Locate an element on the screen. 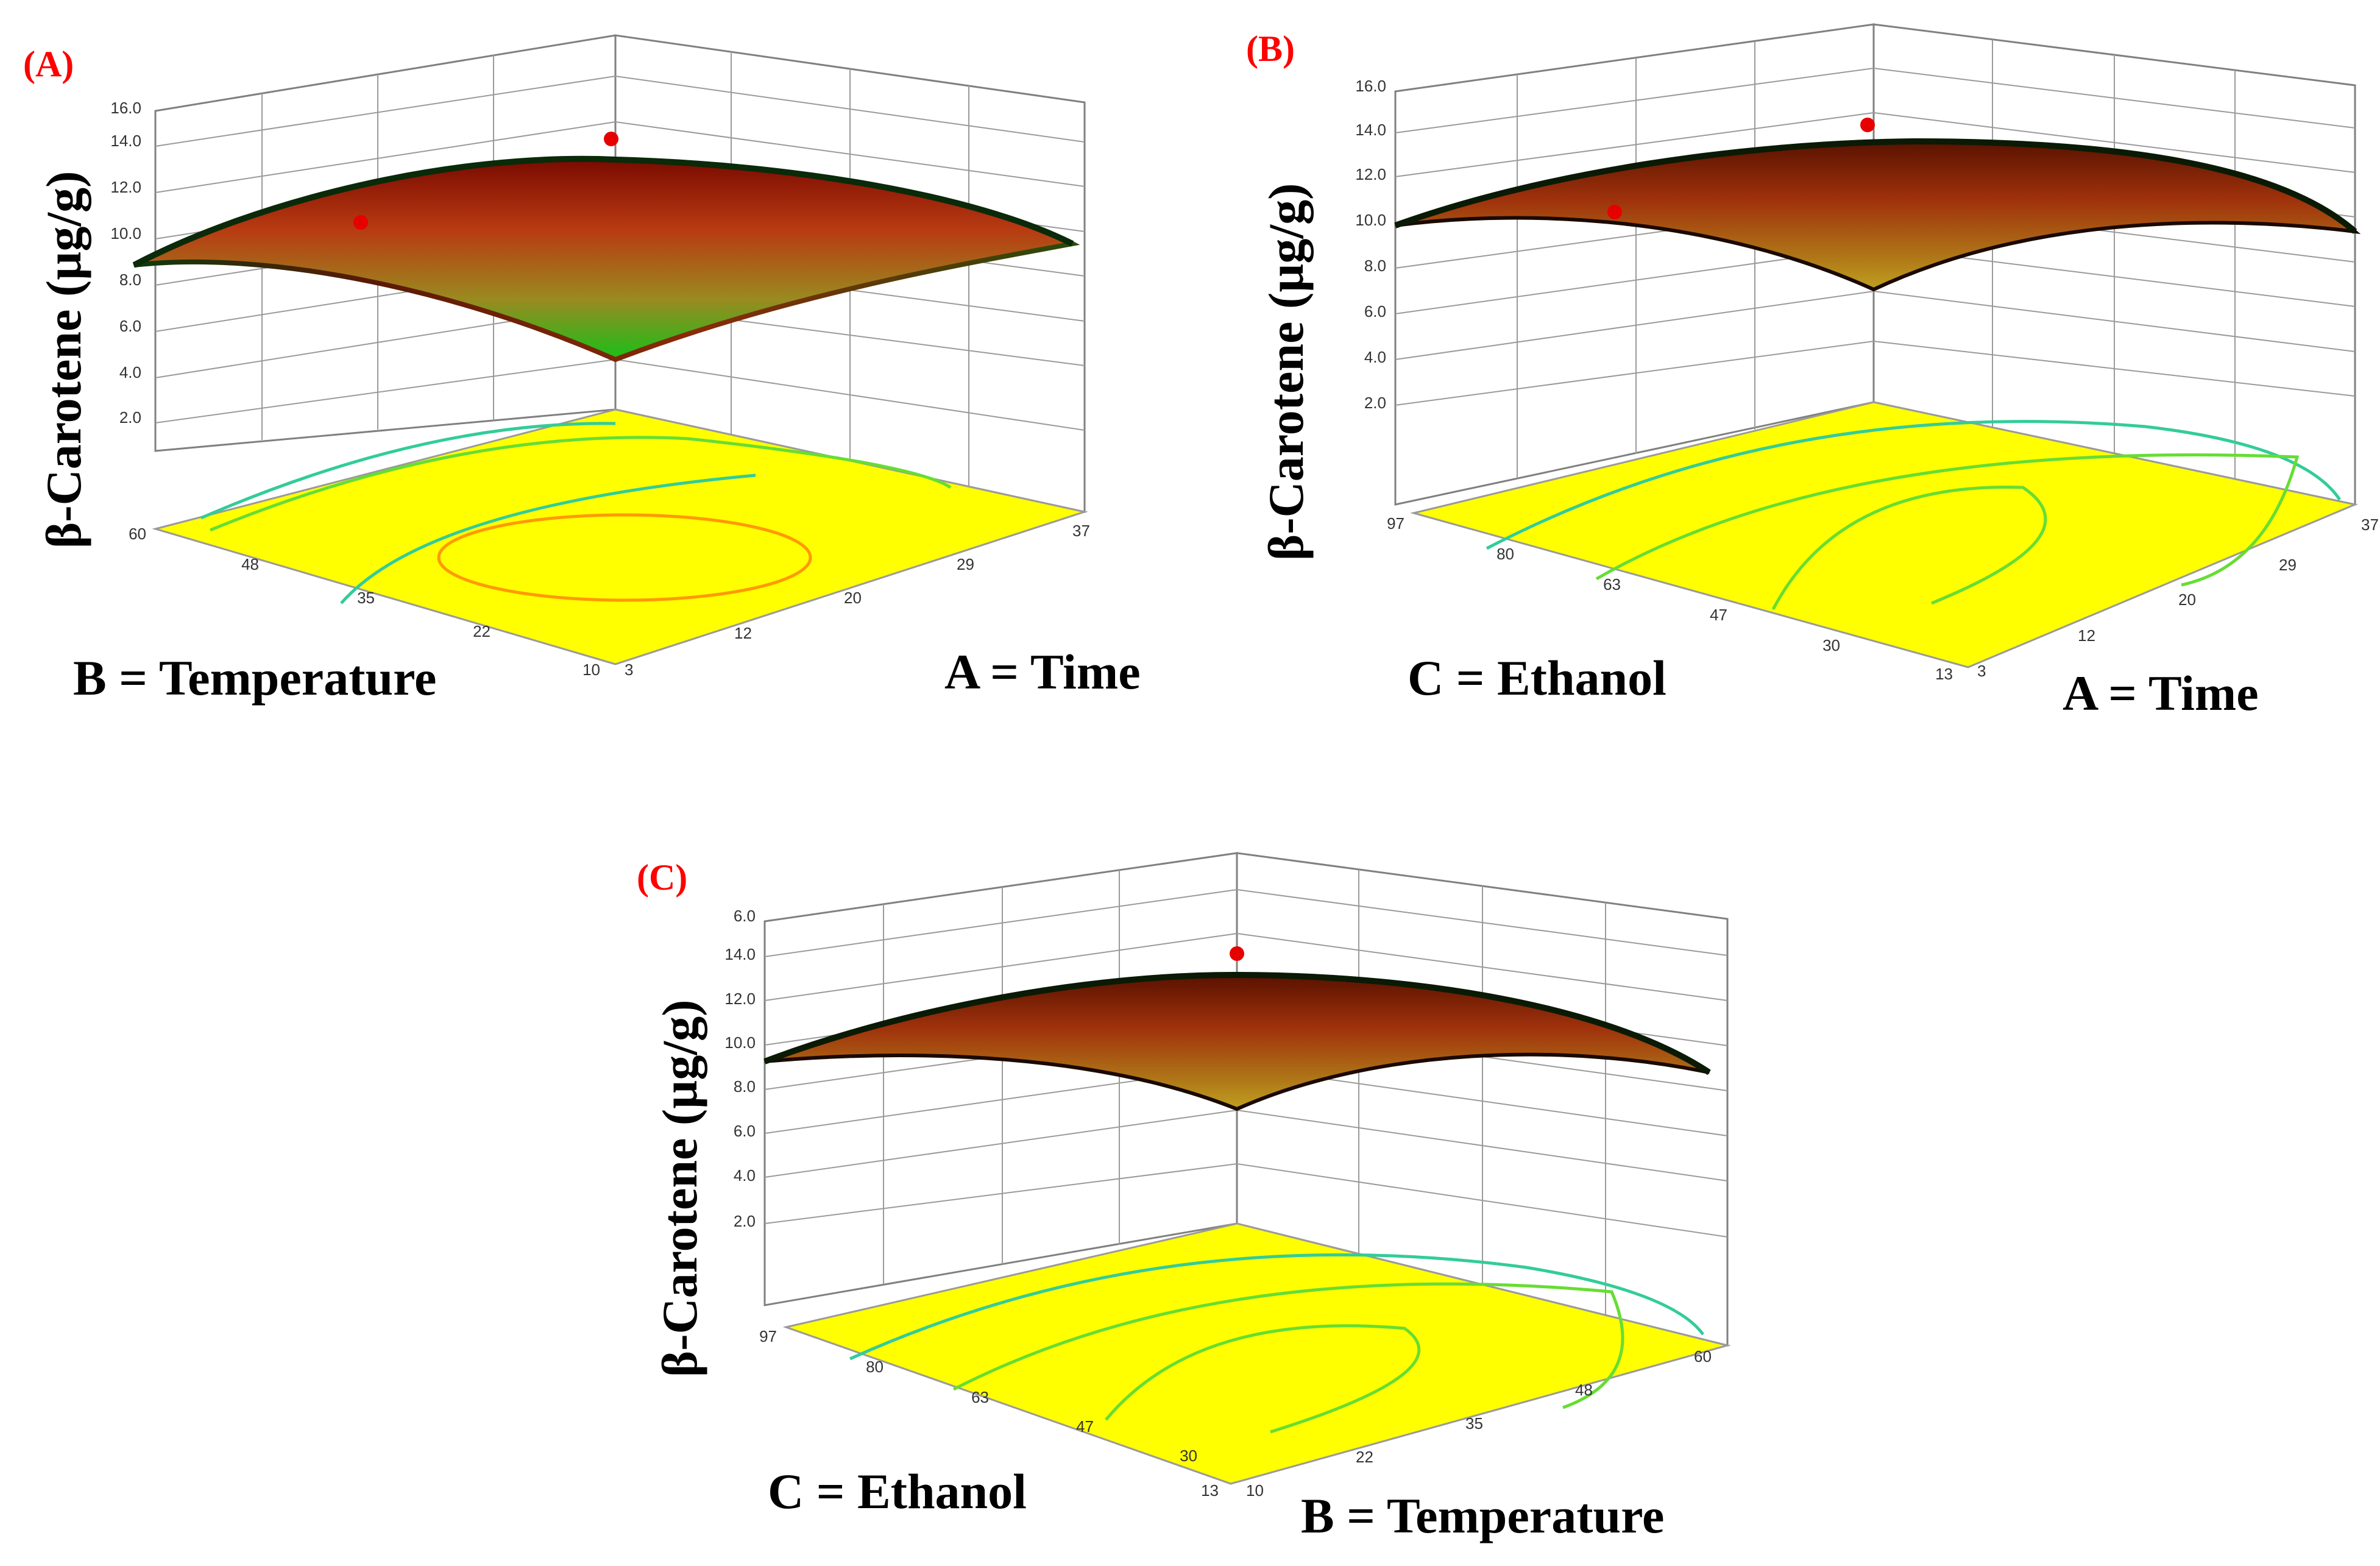  left-axis-tick: 60 is located at coordinates (137, 534).